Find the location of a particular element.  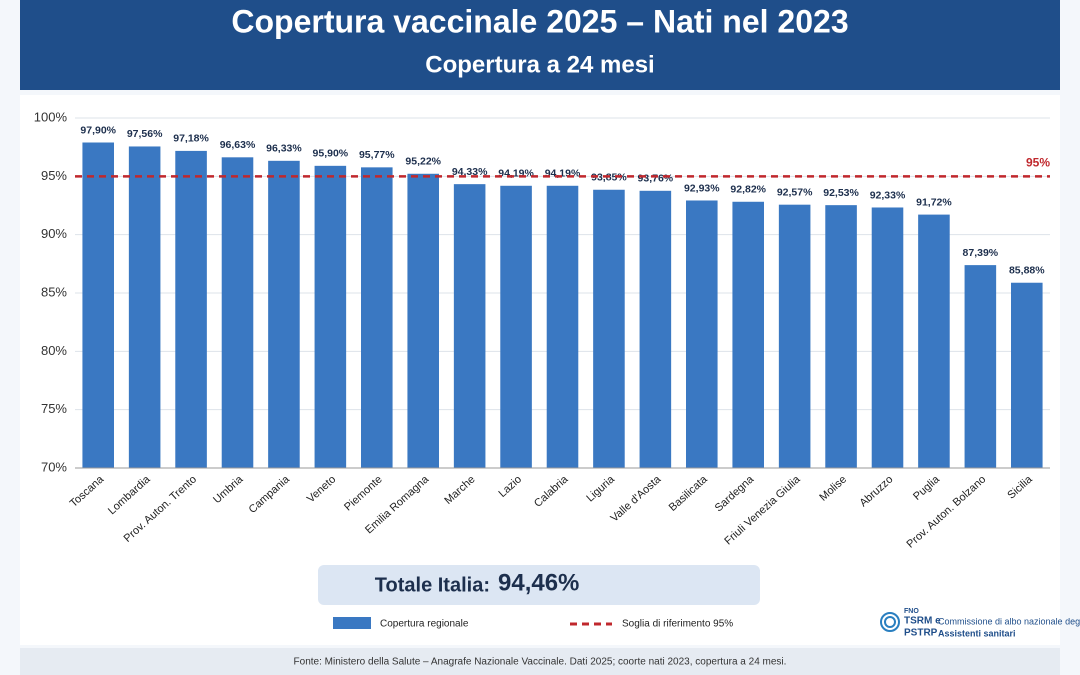

logo-text: PSTRP is located at coordinates (921, 633).